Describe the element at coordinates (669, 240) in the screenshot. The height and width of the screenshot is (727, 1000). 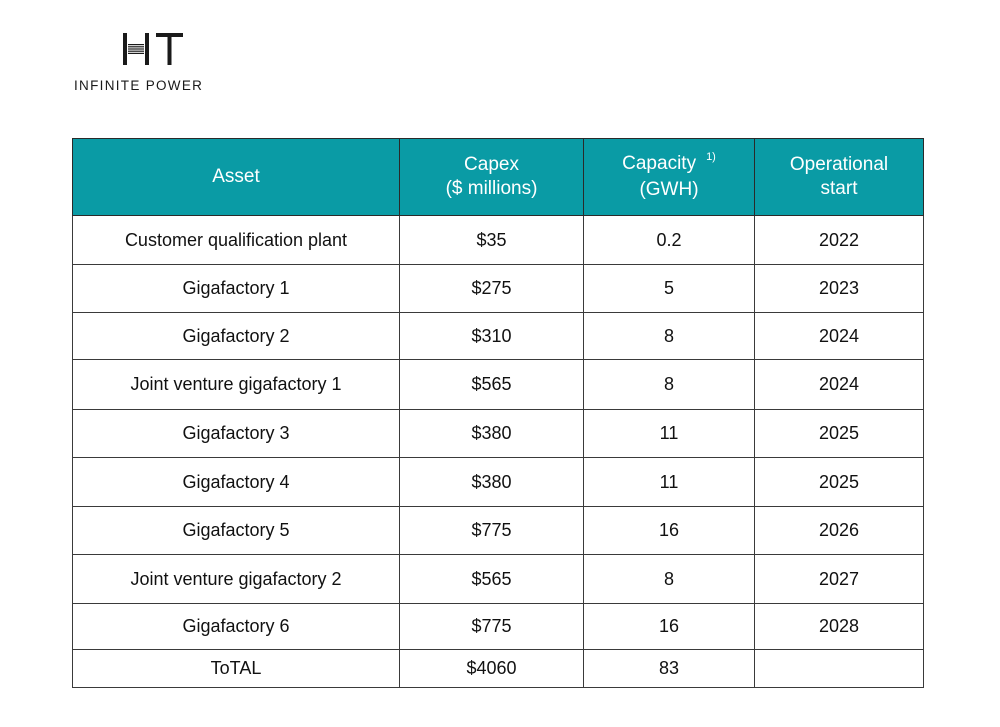
I see `capacity-cell: 0.2` at that location.